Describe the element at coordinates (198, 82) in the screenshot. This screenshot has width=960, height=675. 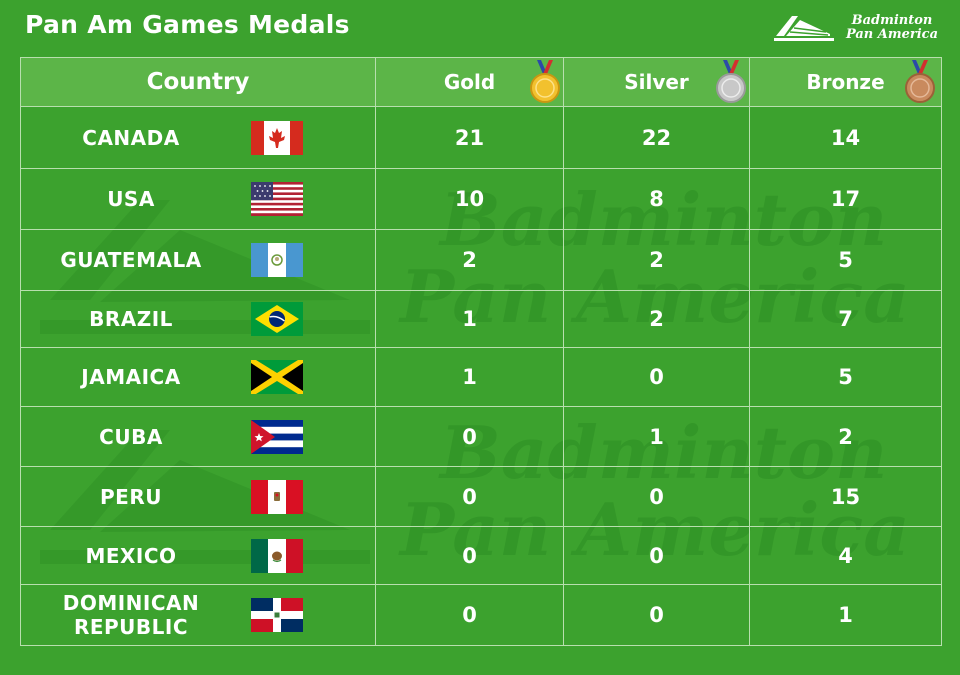
I see `column-header-country: Country` at that location.